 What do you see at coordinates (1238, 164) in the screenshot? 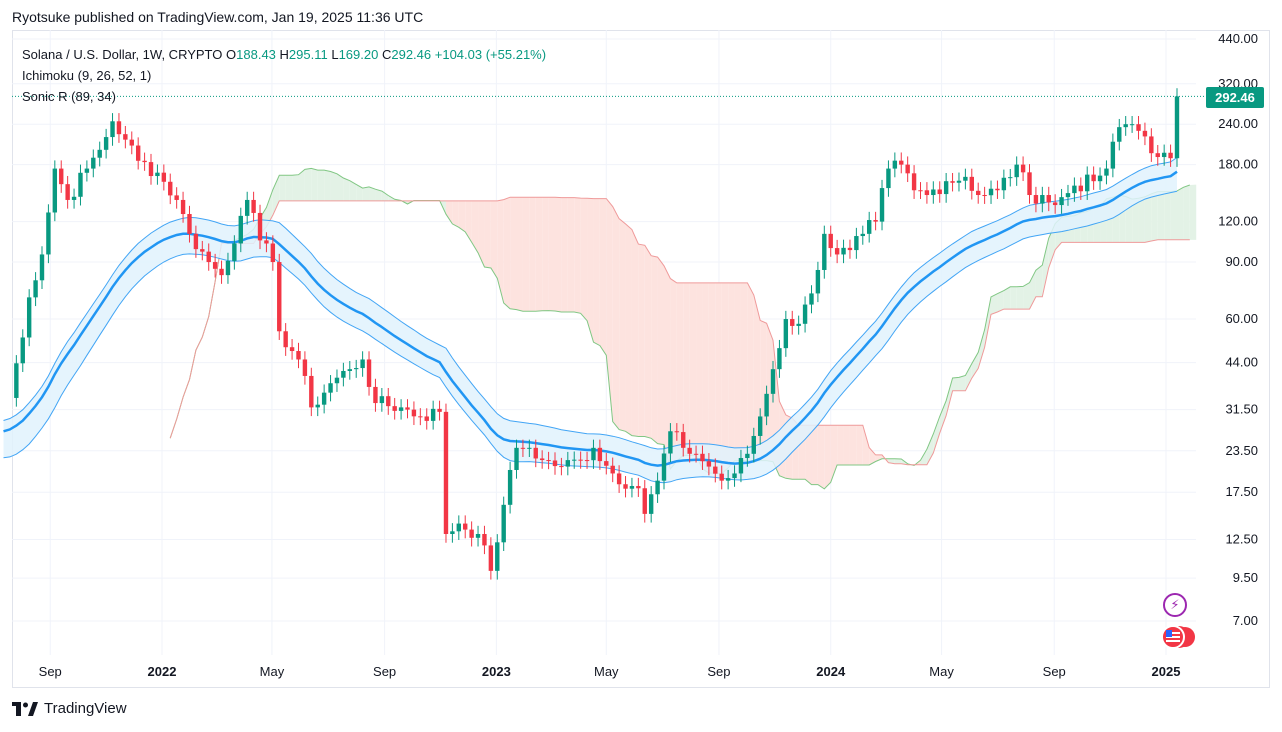
I see `y-tick-label: 180.00` at bounding box center [1238, 164].